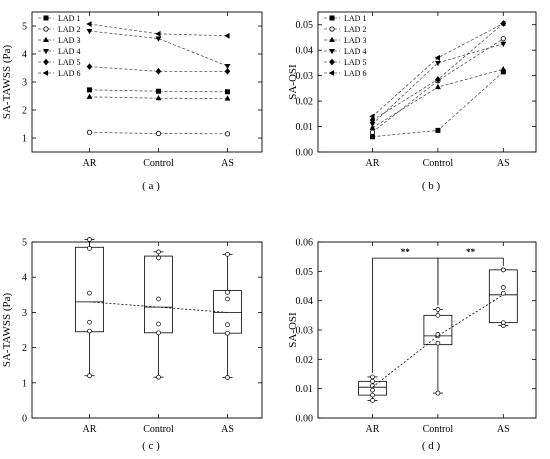 This screenshot has height=459, width=550. Describe the element at coordinates (431, 186) in the screenshot. I see `panel-label: ( b )` at that location.